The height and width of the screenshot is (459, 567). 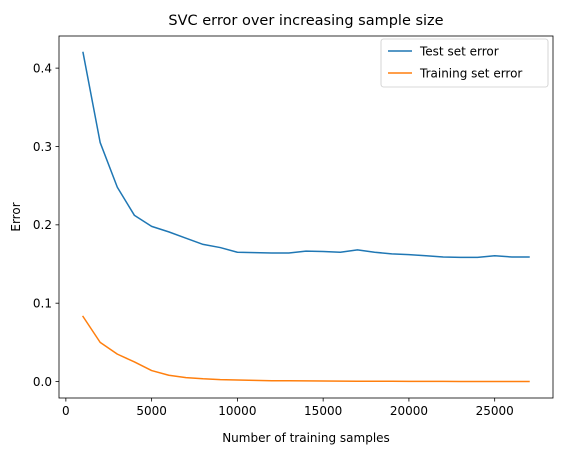 What do you see at coordinates (42, 68) in the screenshot?
I see `y-tick-label: 0.4` at bounding box center [42, 68].